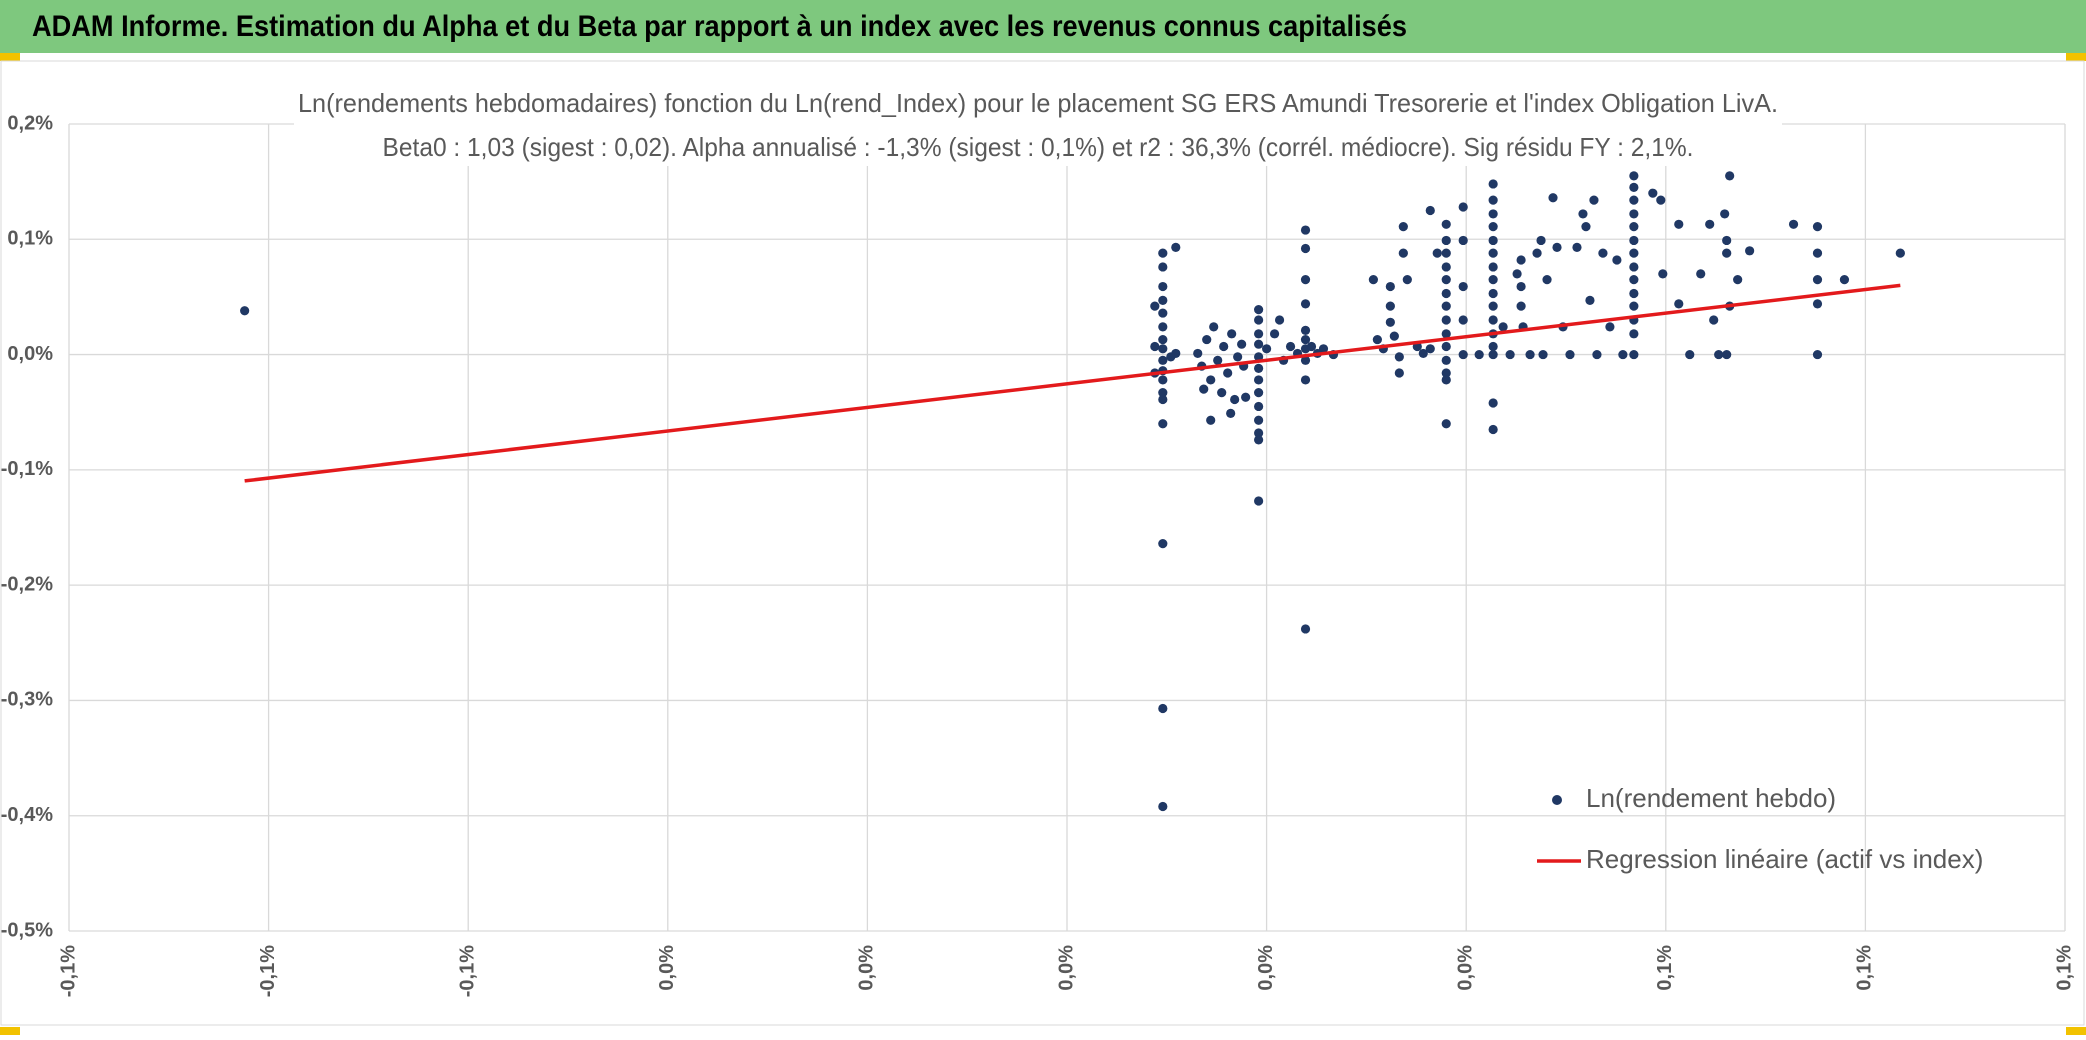  Describe the element at coordinates (1043, 26) in the screenshot. I see `title-bar` at that location.